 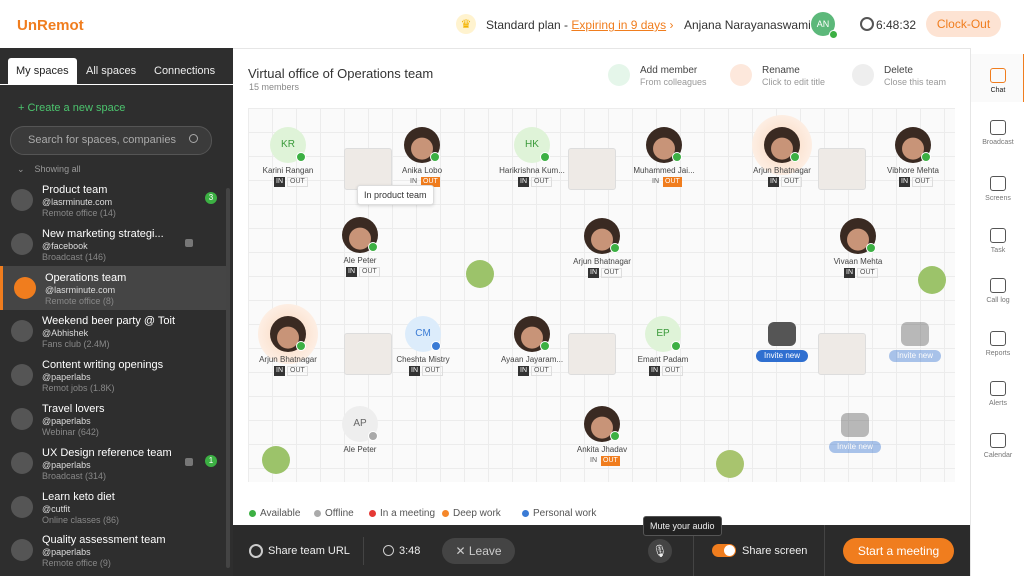 What do you see at coordinates (288, 359) in the screenshot?
I see `member-name: Arjun Bhatnagar` at bounding box center [288, 359].